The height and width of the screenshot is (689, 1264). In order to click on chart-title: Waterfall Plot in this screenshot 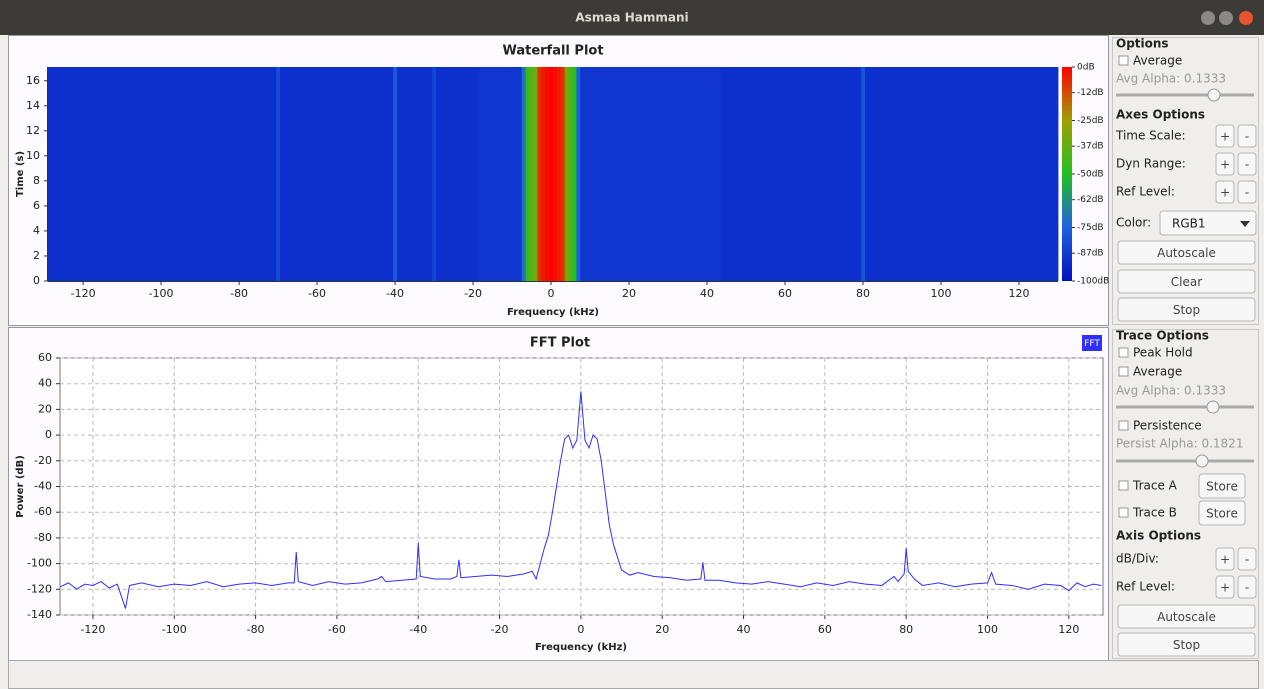, I will do `click(552, 51)`.